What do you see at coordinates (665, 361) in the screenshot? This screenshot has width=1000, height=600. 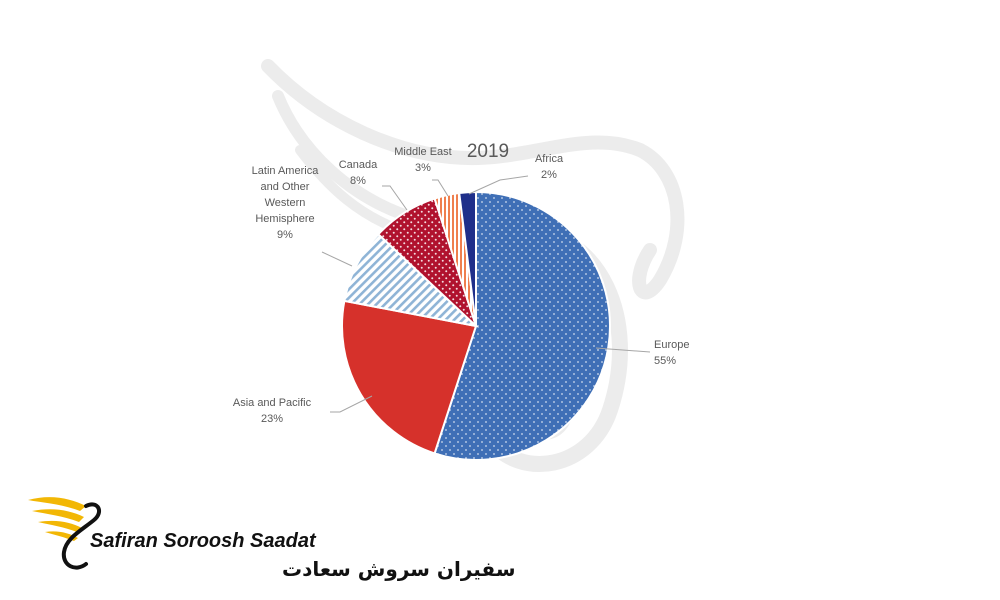 I see `data-label-value: 55%` at bounding box center [665, 361].